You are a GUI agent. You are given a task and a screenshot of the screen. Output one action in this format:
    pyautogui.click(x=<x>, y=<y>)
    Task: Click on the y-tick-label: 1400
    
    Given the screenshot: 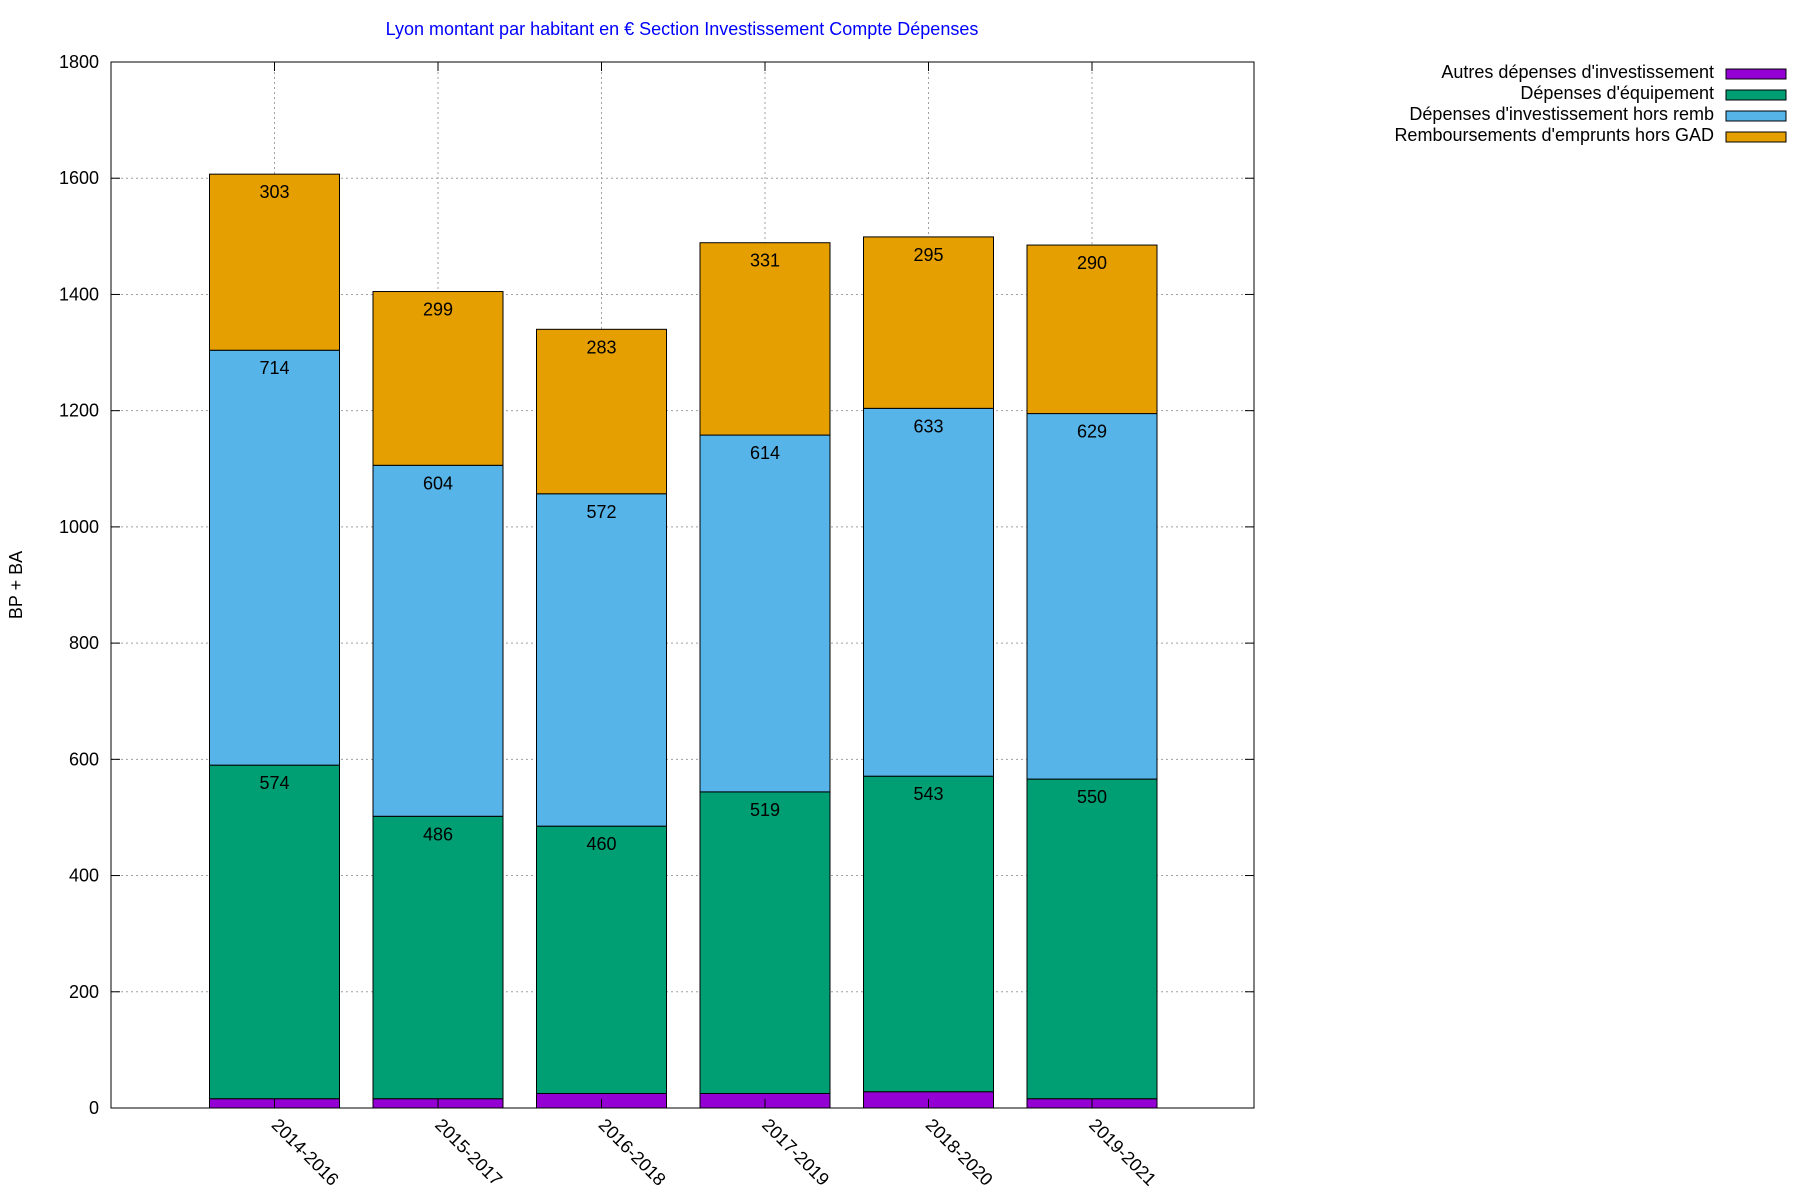 What is the action you would take?
    pyautogui.click(x=79, y=294)
    